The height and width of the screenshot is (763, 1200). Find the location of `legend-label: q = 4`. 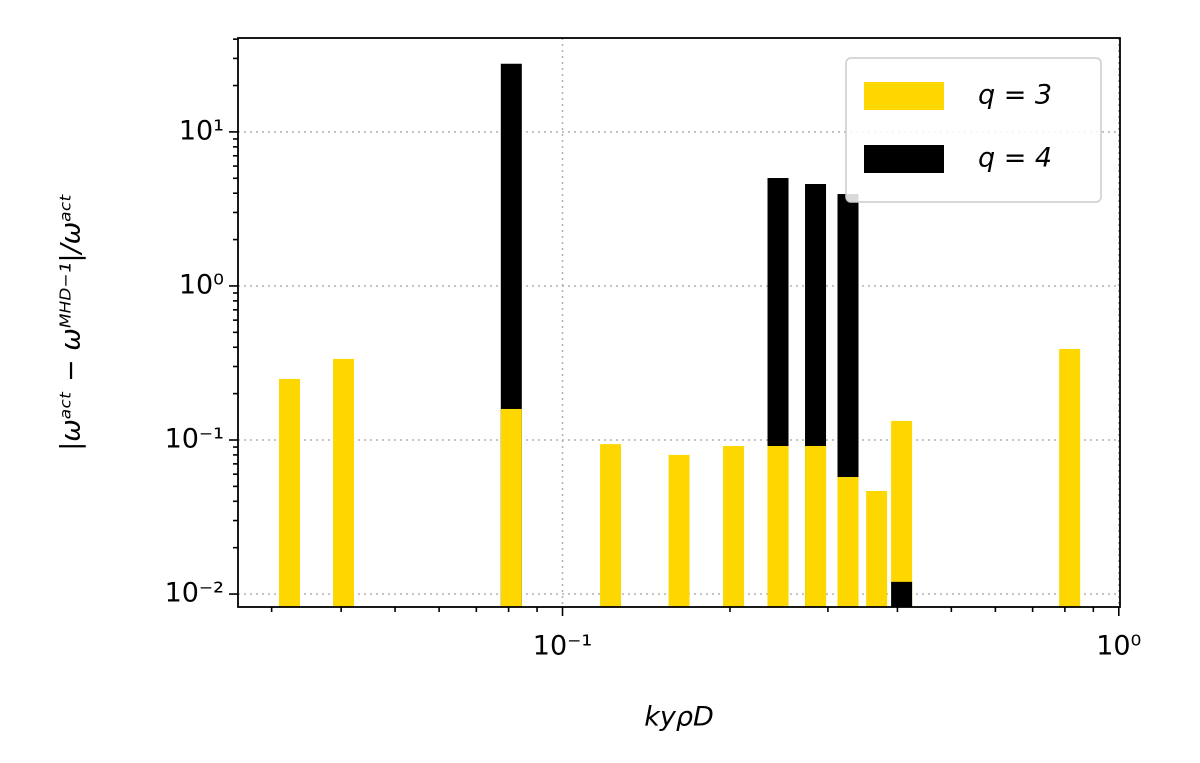

legend-label: q = 4 is located at coordinates (1015, 158).